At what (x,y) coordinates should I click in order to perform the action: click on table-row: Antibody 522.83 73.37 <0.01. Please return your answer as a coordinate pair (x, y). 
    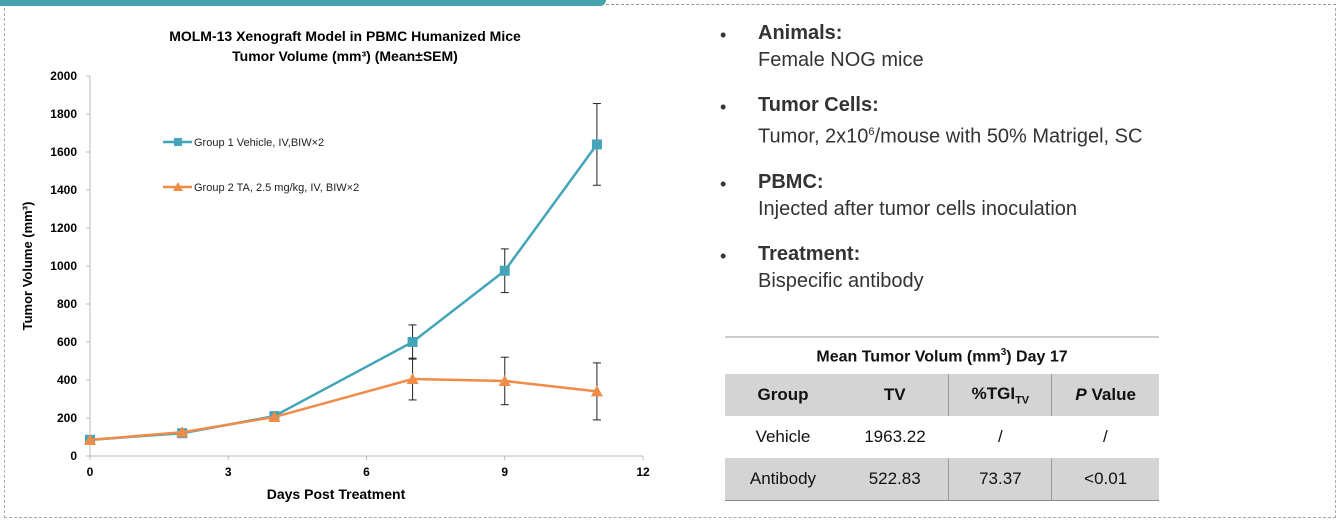
    Looking at the image, I should click on (942, 479).